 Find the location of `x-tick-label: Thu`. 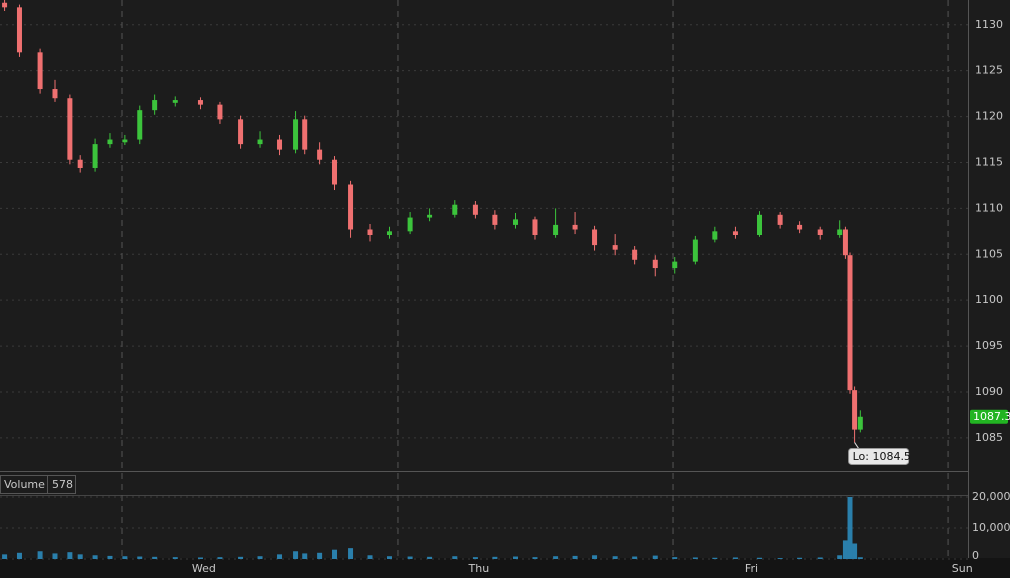

x-tick-label: Thu is located at coordinates (479, 568).